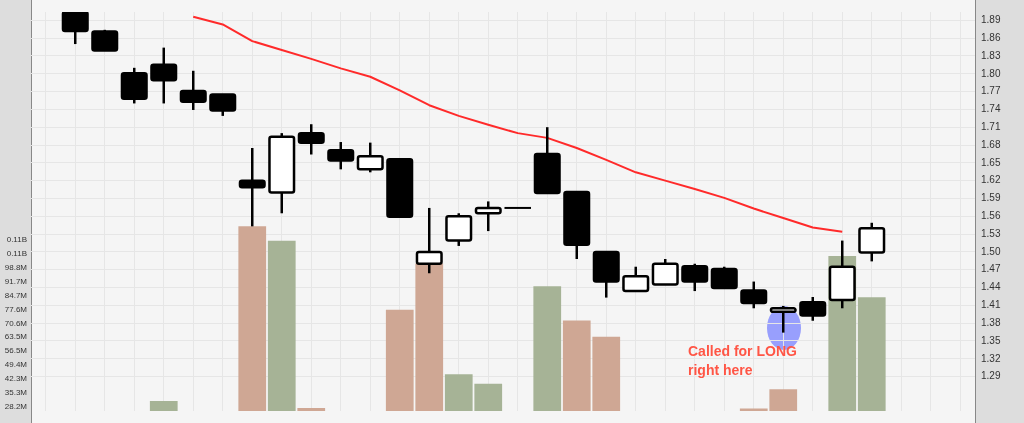 The image size is (1024, 423). What do you see at coordinates (16, 282) in the screenshot?
I see `y2-tick-label: 91.7M` at bounding box center [16, 282].